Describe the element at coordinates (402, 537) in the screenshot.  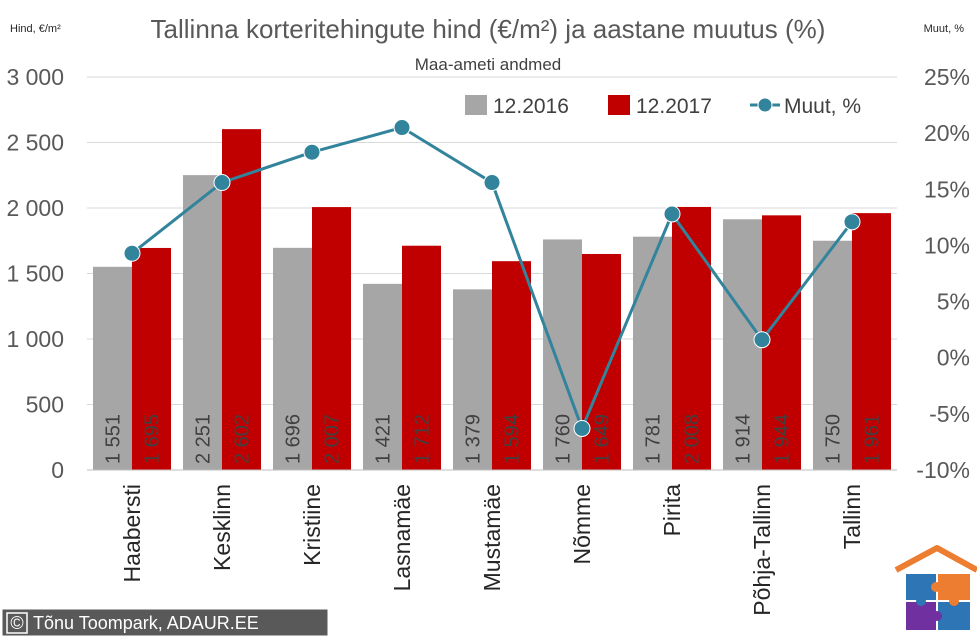
I see `category-label: Lasnamäe` at that location.